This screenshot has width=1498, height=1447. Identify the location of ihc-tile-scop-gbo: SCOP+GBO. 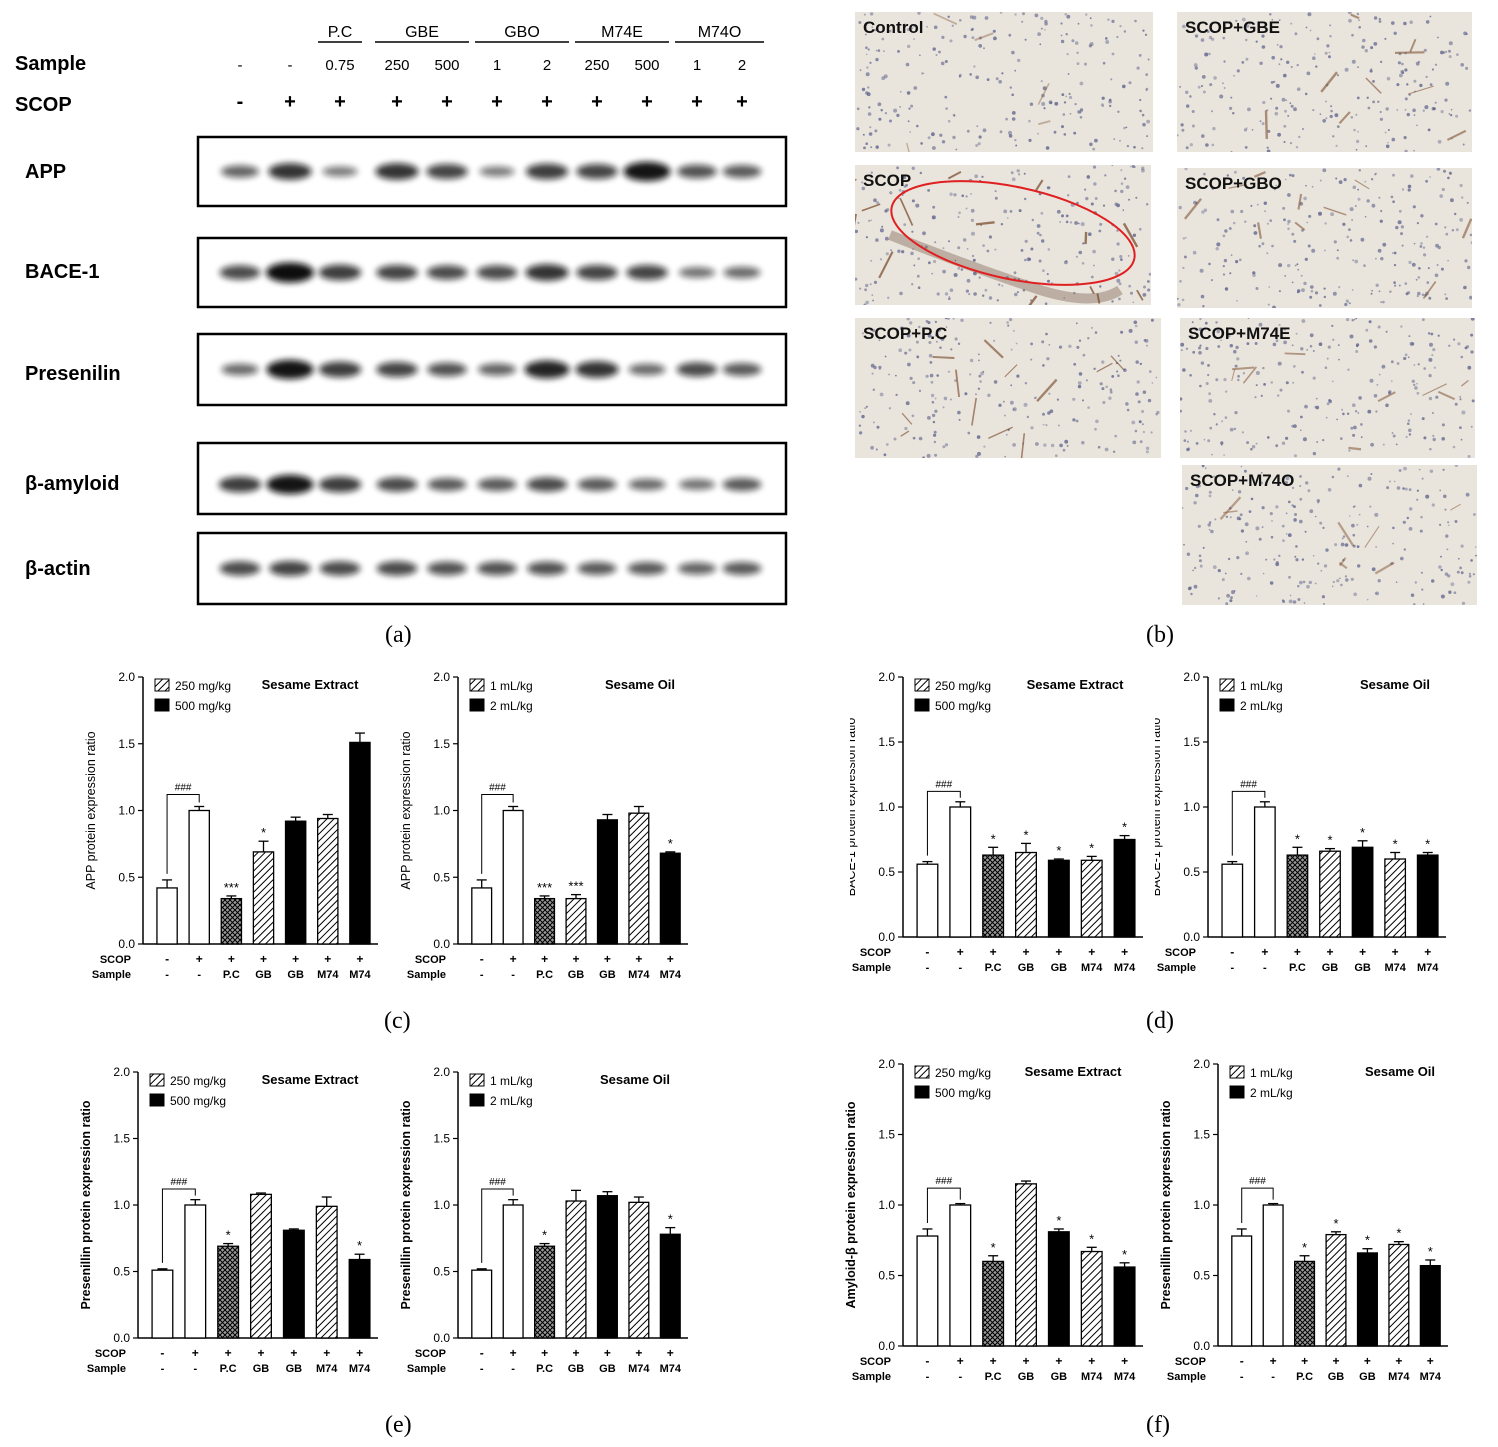
(1324, 238).